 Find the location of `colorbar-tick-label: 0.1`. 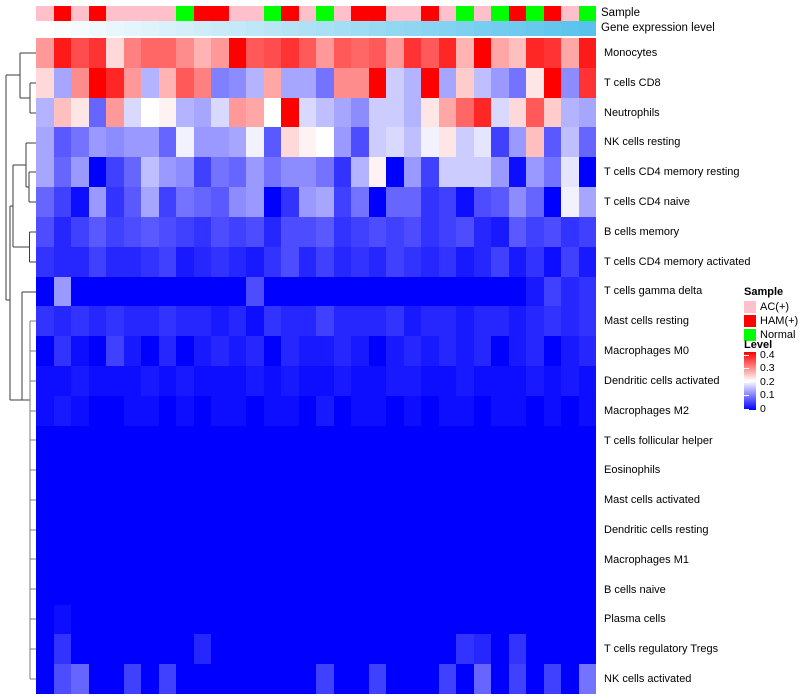

colorbar-tick-label: 0.1 is located at coordinates (767, 395).